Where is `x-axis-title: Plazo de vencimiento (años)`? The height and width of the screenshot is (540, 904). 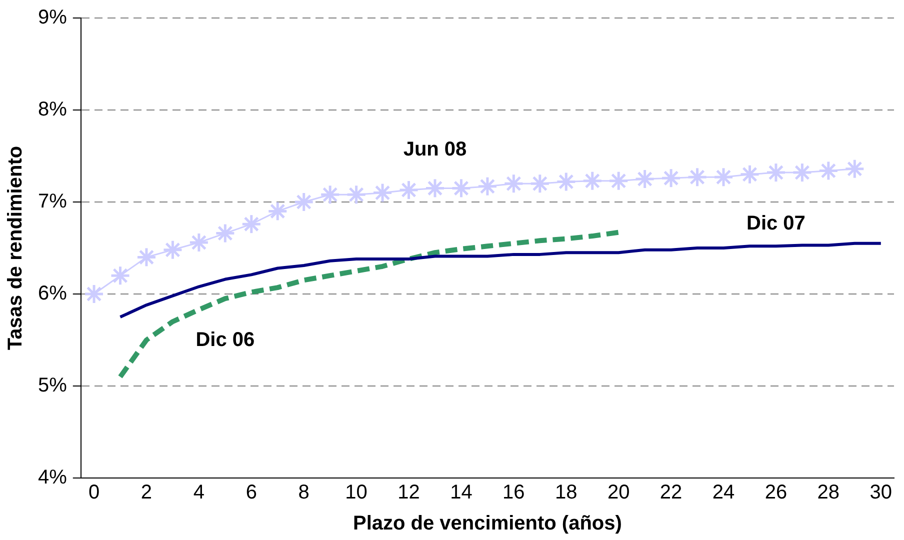
x-axis-title: Plazo de vencimiento (años) is located at coordinates (487, 523).